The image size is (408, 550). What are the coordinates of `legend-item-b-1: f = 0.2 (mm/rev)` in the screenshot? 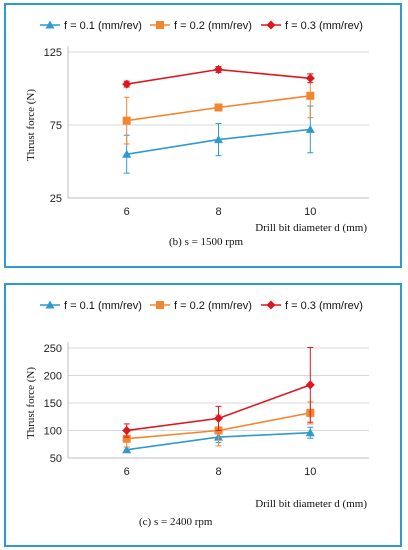 It's located at (201, 26).